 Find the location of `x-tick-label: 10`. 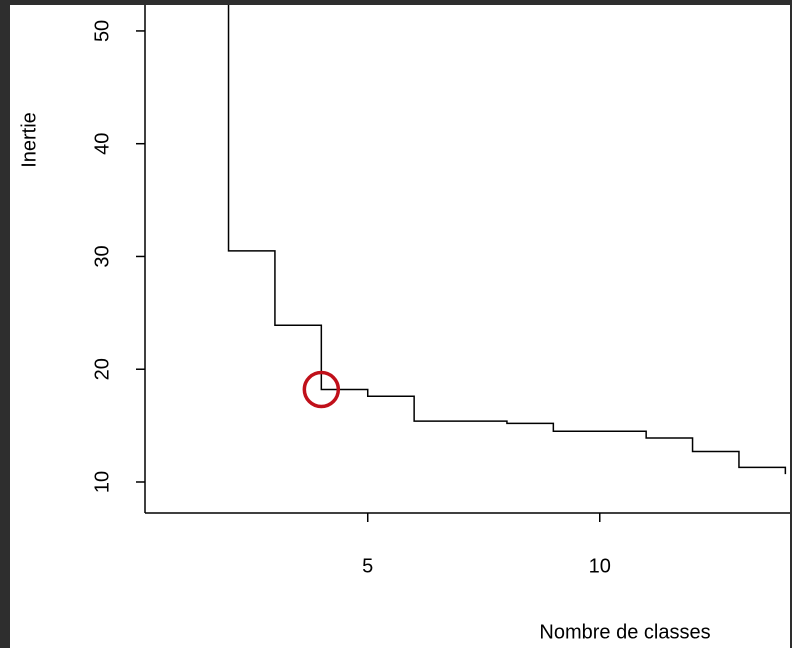

x-tick-label: 10 is located at coordinates (600, 566).